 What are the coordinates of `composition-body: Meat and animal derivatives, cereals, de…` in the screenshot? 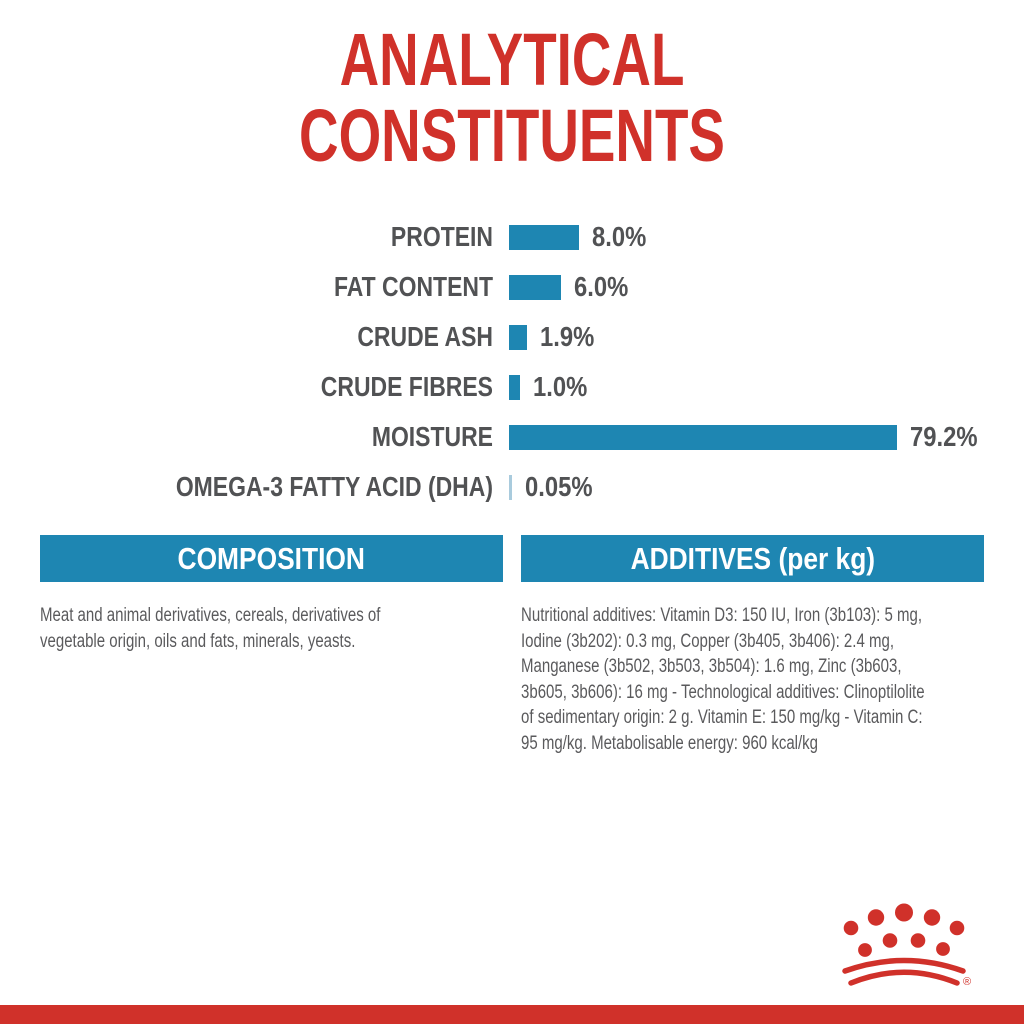 It's located at (210, 628).